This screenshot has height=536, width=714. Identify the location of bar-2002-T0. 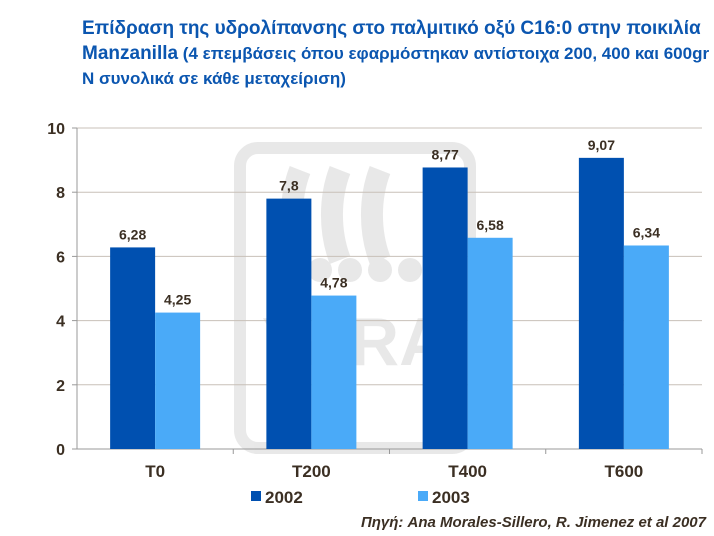
(133, 348).